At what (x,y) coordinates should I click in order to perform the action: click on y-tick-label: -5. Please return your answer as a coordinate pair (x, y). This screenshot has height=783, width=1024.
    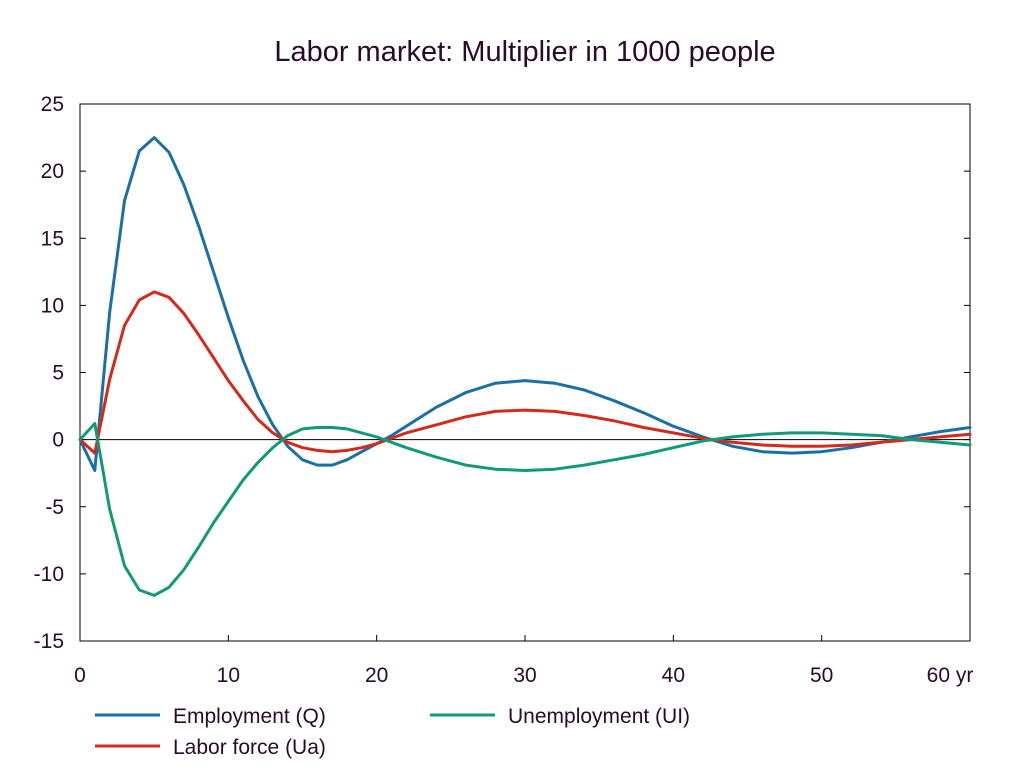
    Looking at the image, I should click on (54, 507).